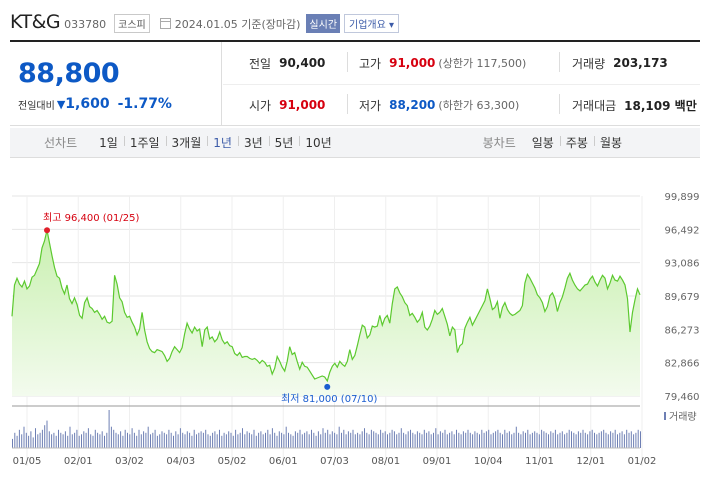 The image size is (710, 486). What do you see at coordinates (682, 264) in the screenshot?
I see `y-tick-label: 93,086` at bounding box center [682, 264].